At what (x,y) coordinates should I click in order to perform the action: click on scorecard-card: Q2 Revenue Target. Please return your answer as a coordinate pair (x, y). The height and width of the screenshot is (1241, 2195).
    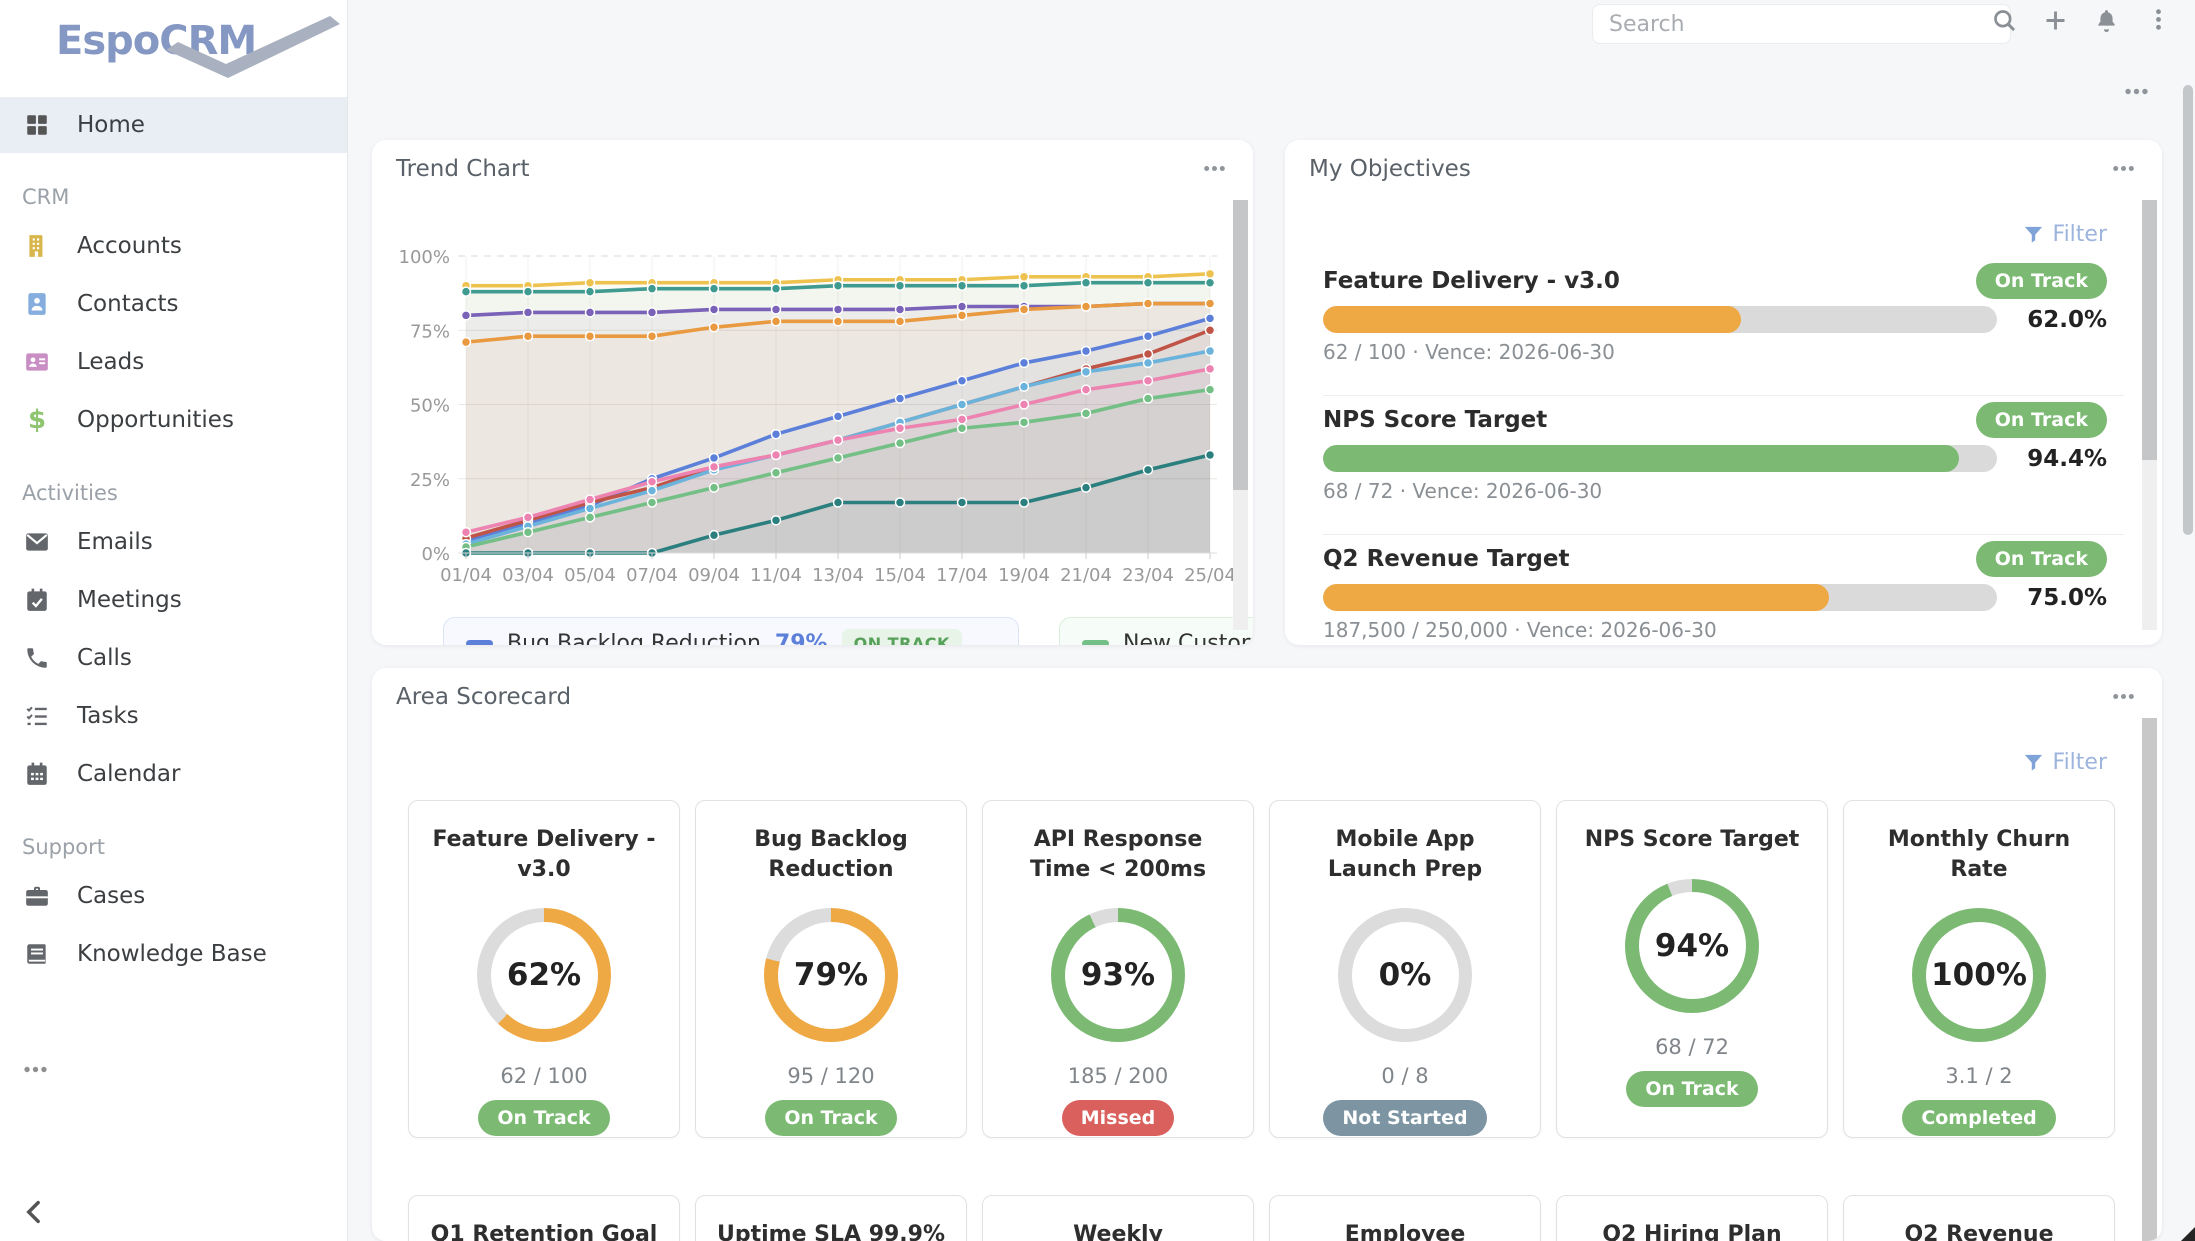
    Looking at the image, I should click on (1979, 1218).